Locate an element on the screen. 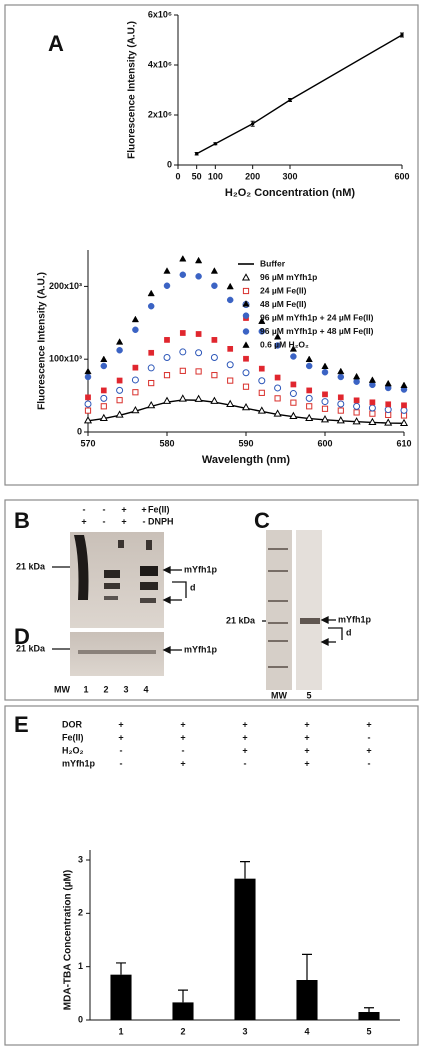 The height and width of the screenshot is (1055, 423). legend-swatch is located at coordinates (246, 291).